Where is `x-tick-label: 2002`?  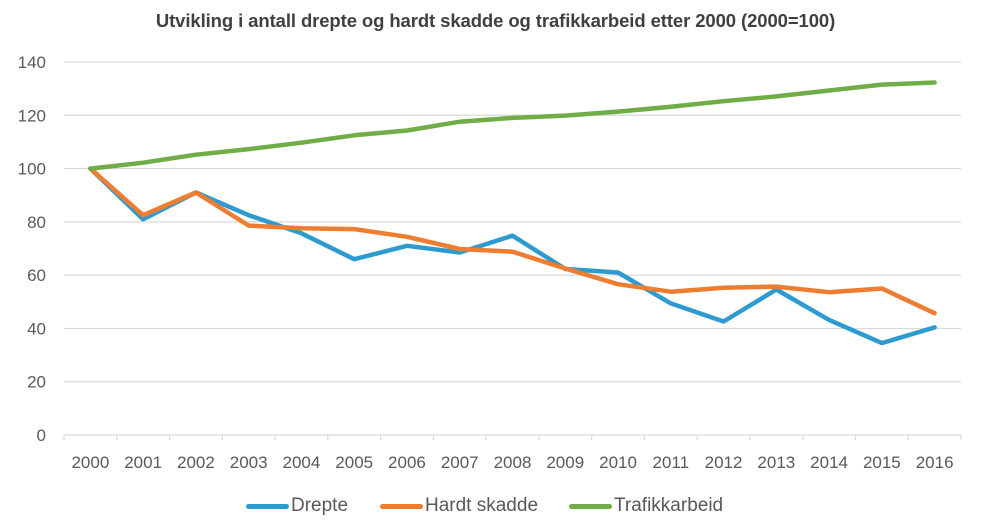
x-tick-label: 2002 is located at coordinates (196, 462).